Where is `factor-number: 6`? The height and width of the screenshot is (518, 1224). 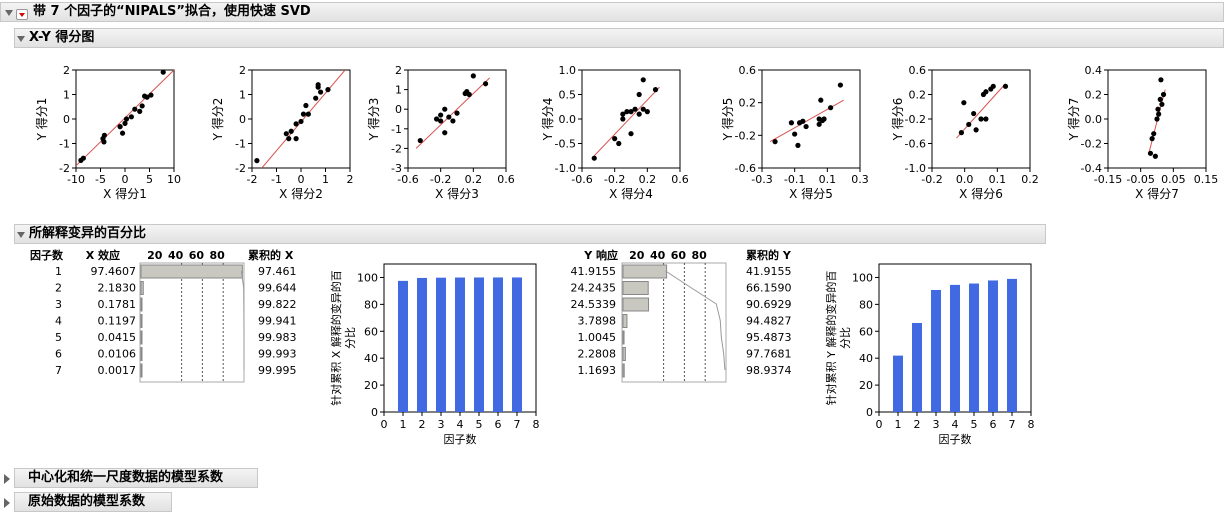 factor-number: 6 is located at coordinates (58, 354).